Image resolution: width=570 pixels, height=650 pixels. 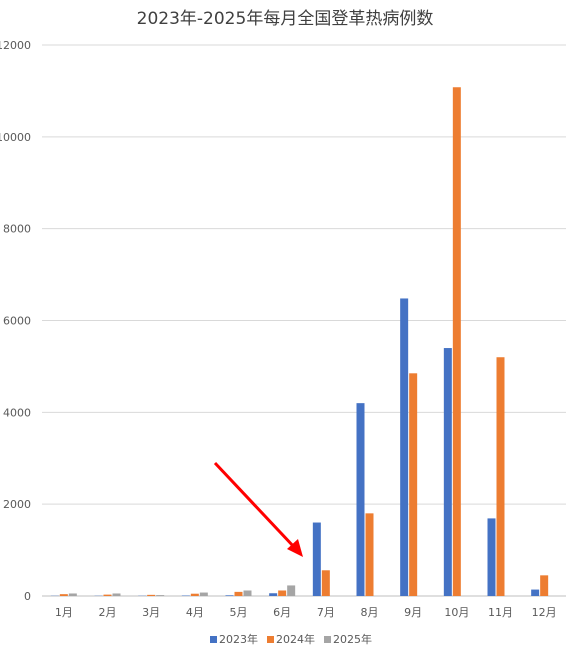 I want to click on legend-label: 2023年, so click(x=238, y=639).